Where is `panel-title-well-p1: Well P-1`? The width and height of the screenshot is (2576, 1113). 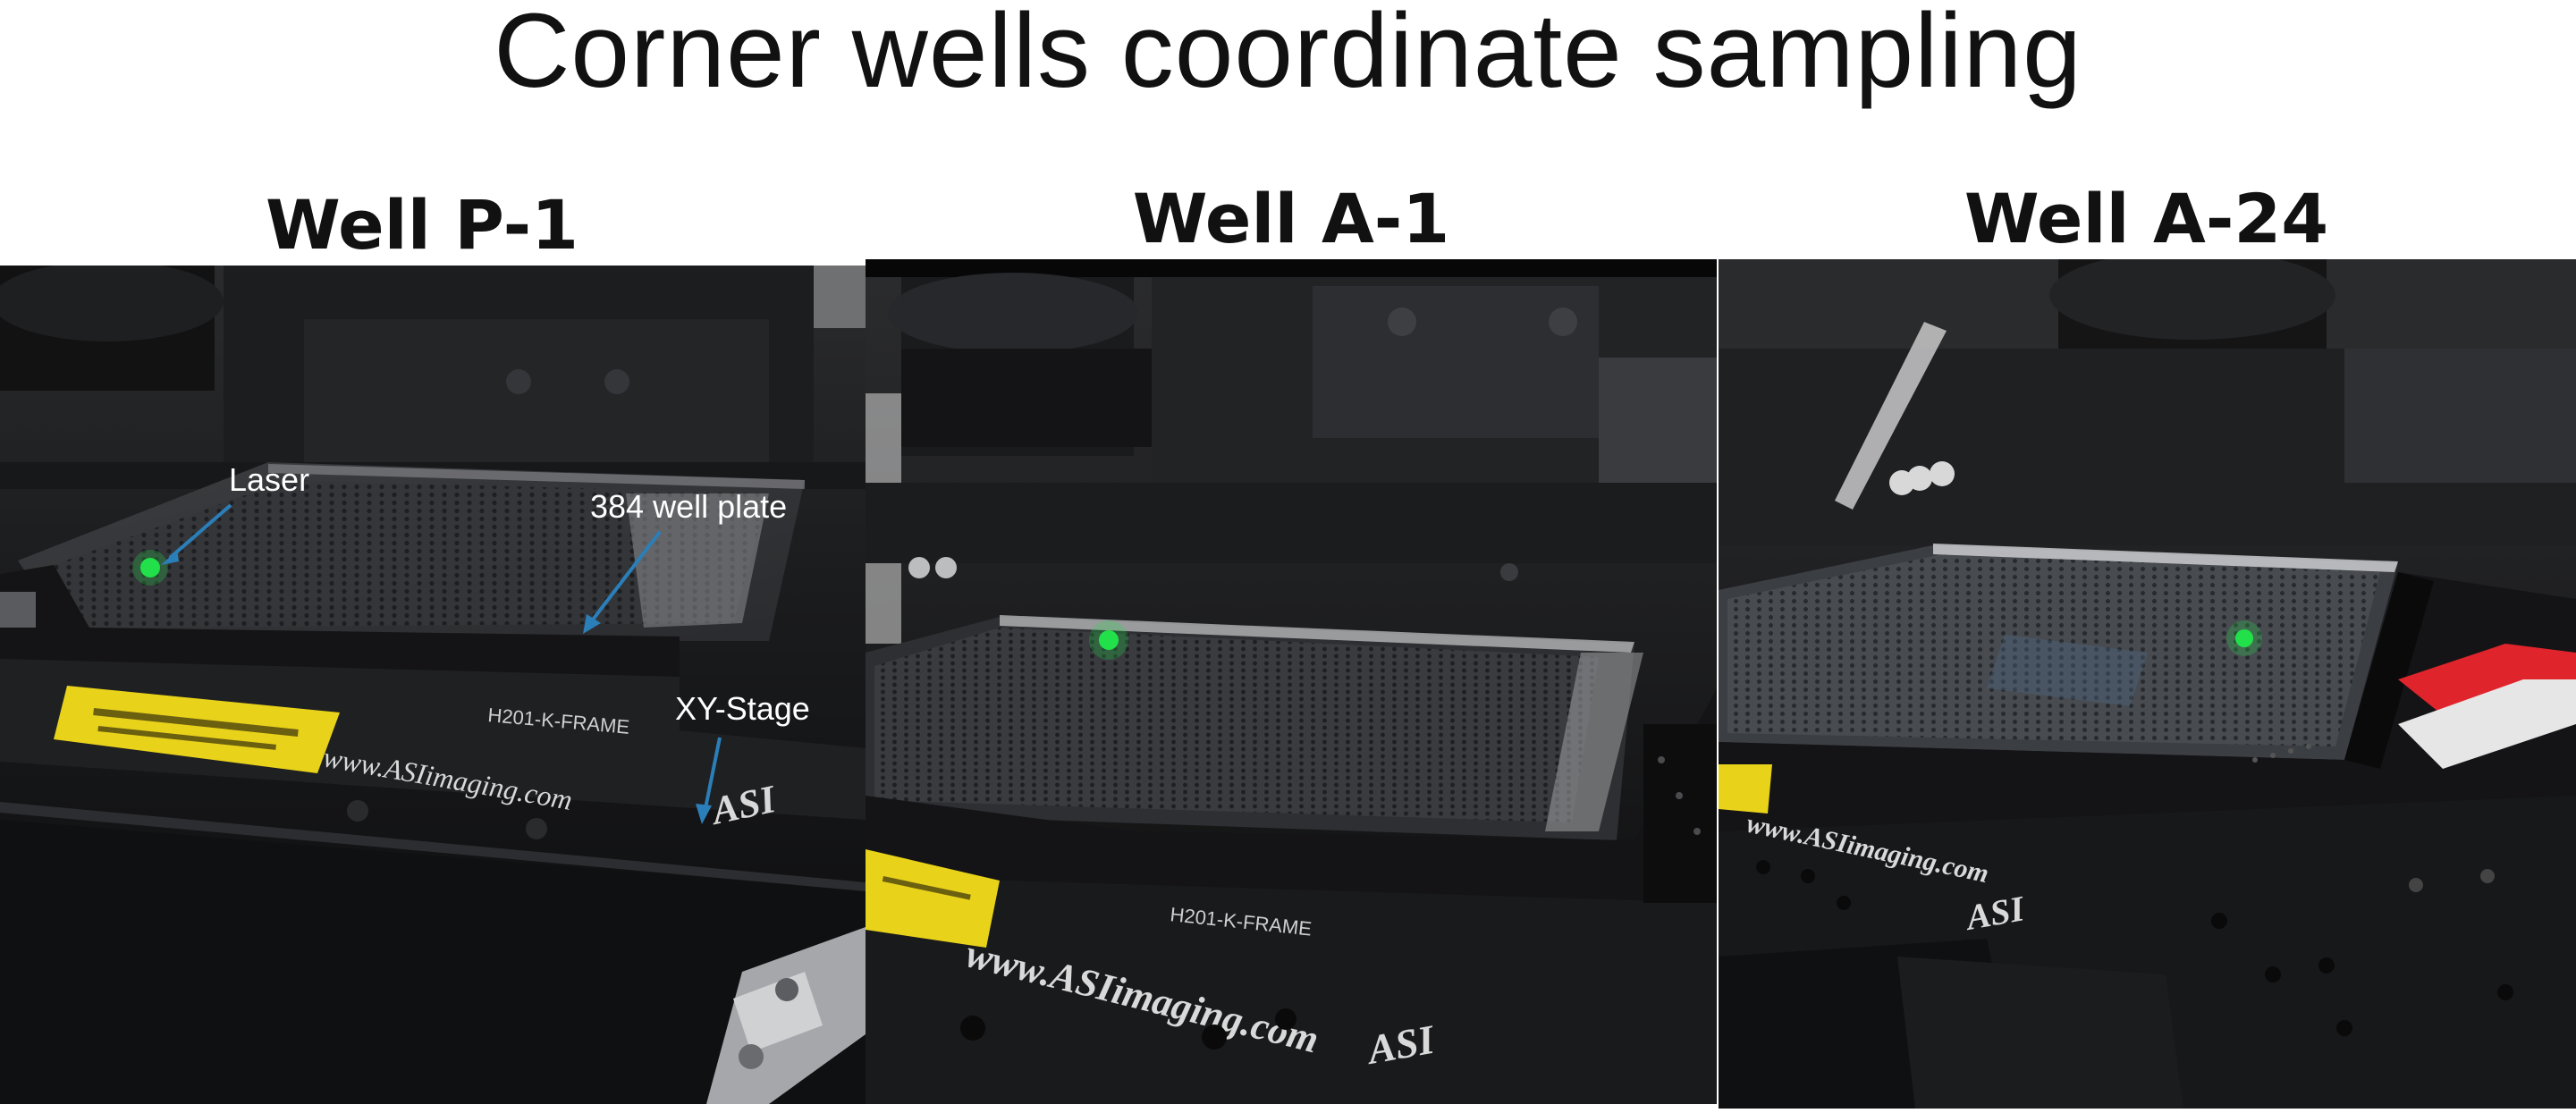 panel-title-well-p1: Well P-1 is located at coordinates (422, 225).